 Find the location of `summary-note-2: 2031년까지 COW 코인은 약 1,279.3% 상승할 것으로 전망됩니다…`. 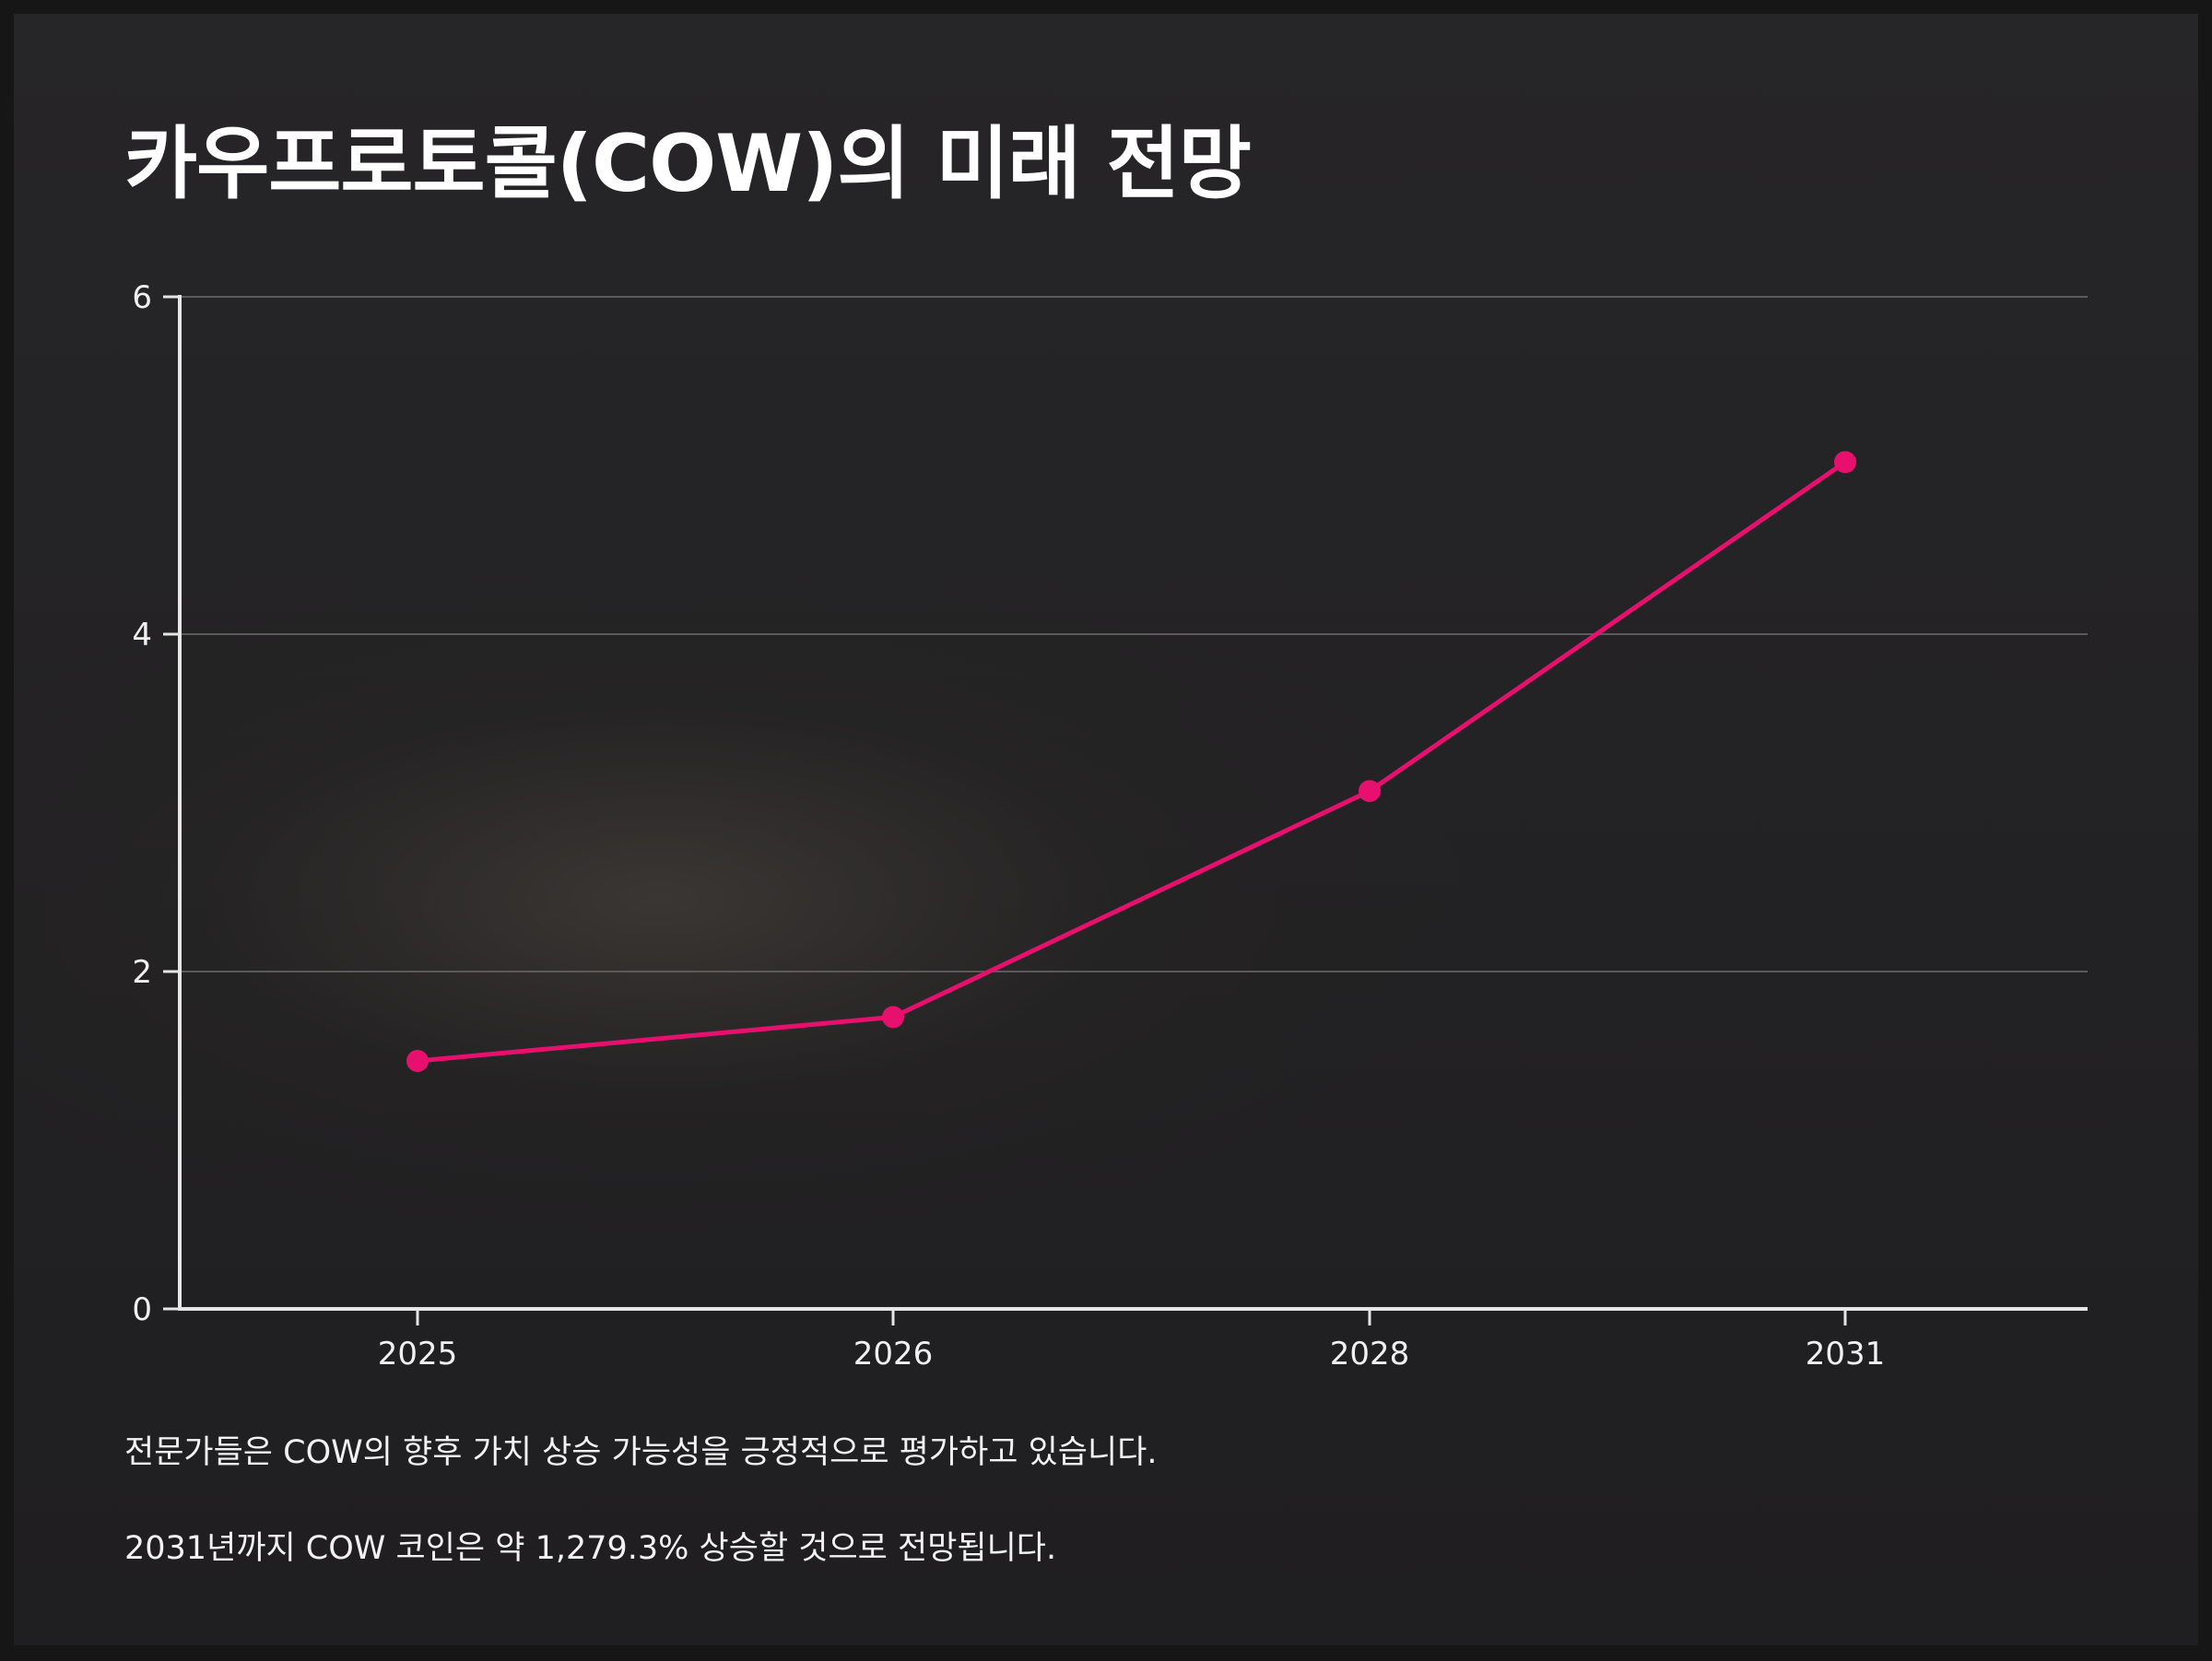

summary-note-2: 2031년까지 COW 코인은 약 1,279.3% 상승할 것으로 전망됩니다… is located at coordinates (590, 1549).